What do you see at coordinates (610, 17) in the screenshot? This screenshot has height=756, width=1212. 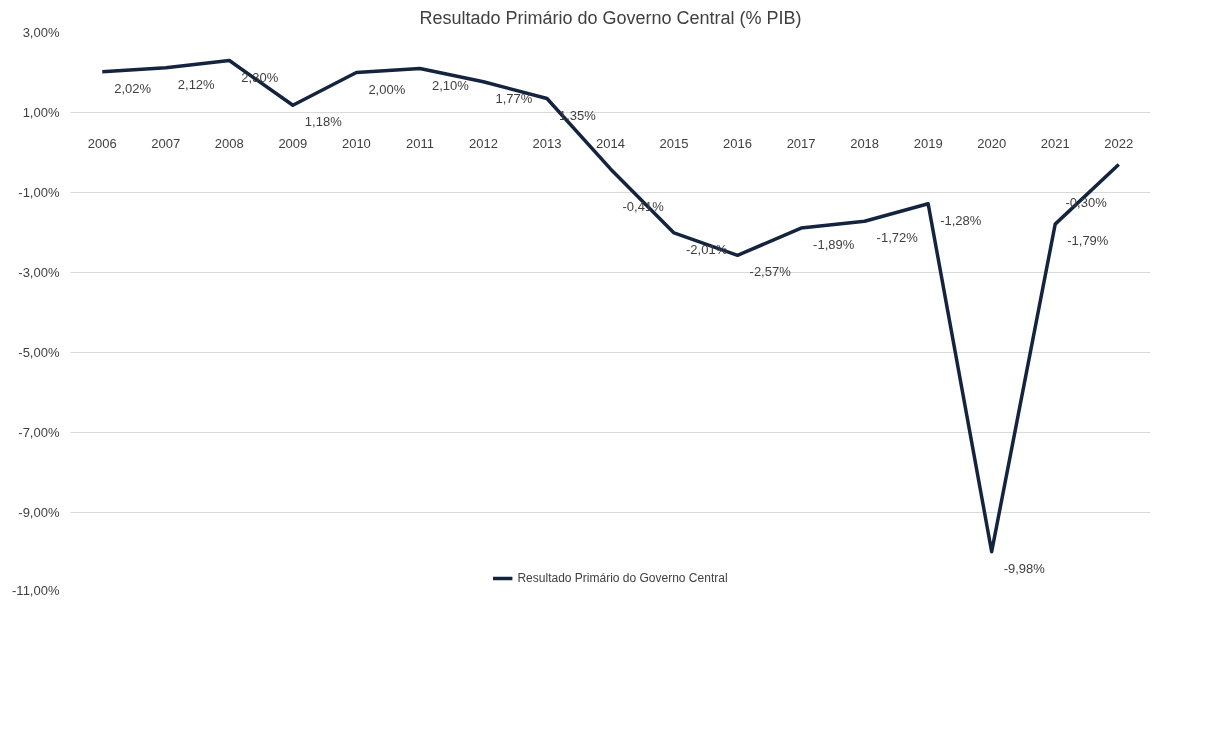 I see `chart-title: Resultado Primário do Governo Central (% PIB)` at bounding box center [610, 17].